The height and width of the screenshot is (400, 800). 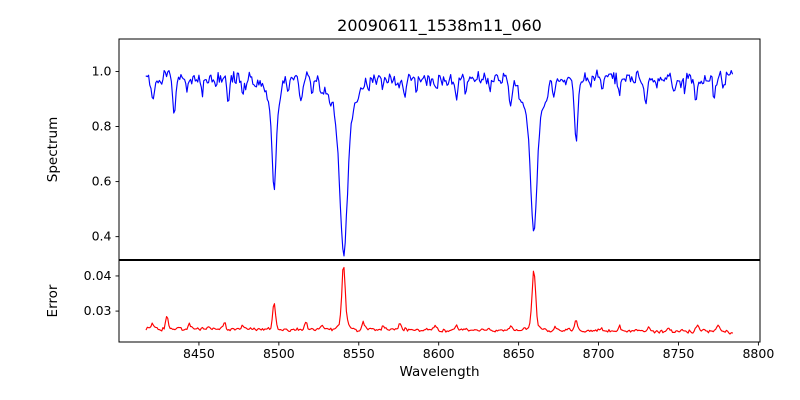 I want to click on y-tick-label: 0.6, so click(x=102, y=181).